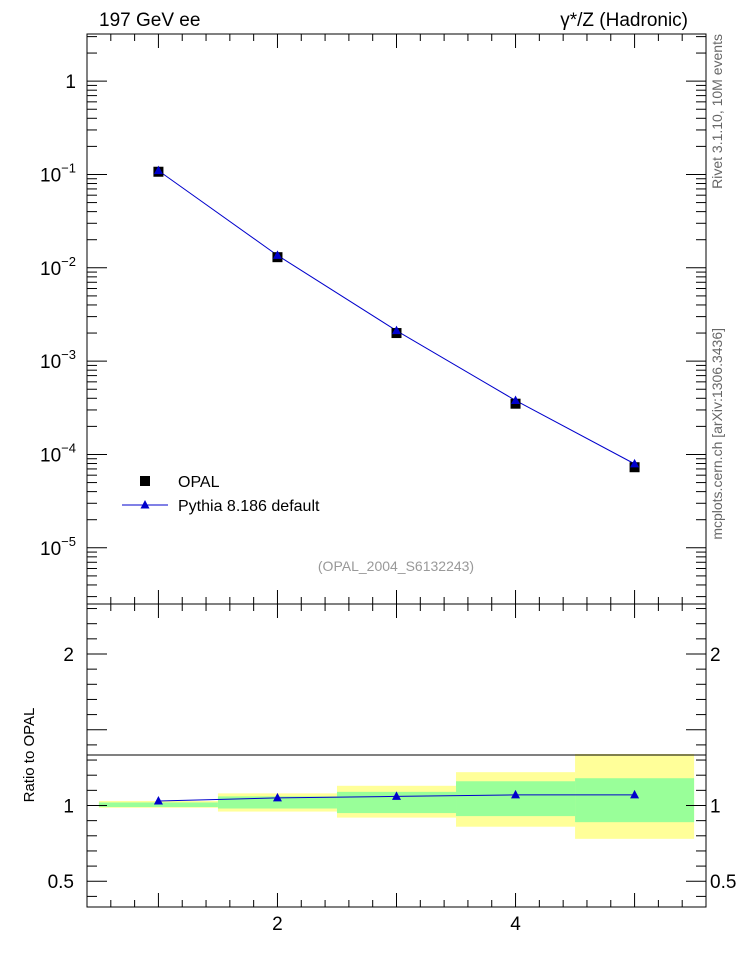 This screenshot has height=972, width=746. What do you see at coordinates (58, 173) in the screenshot?
I see `y-tick-label: 10⁻¹` at bounding box center [58, 173].